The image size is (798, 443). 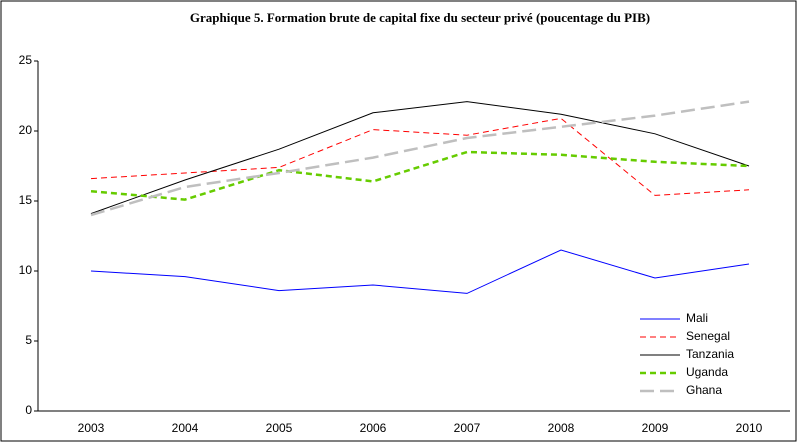 I want to click on legend-label: Ghana, so click(x=704, y=390).